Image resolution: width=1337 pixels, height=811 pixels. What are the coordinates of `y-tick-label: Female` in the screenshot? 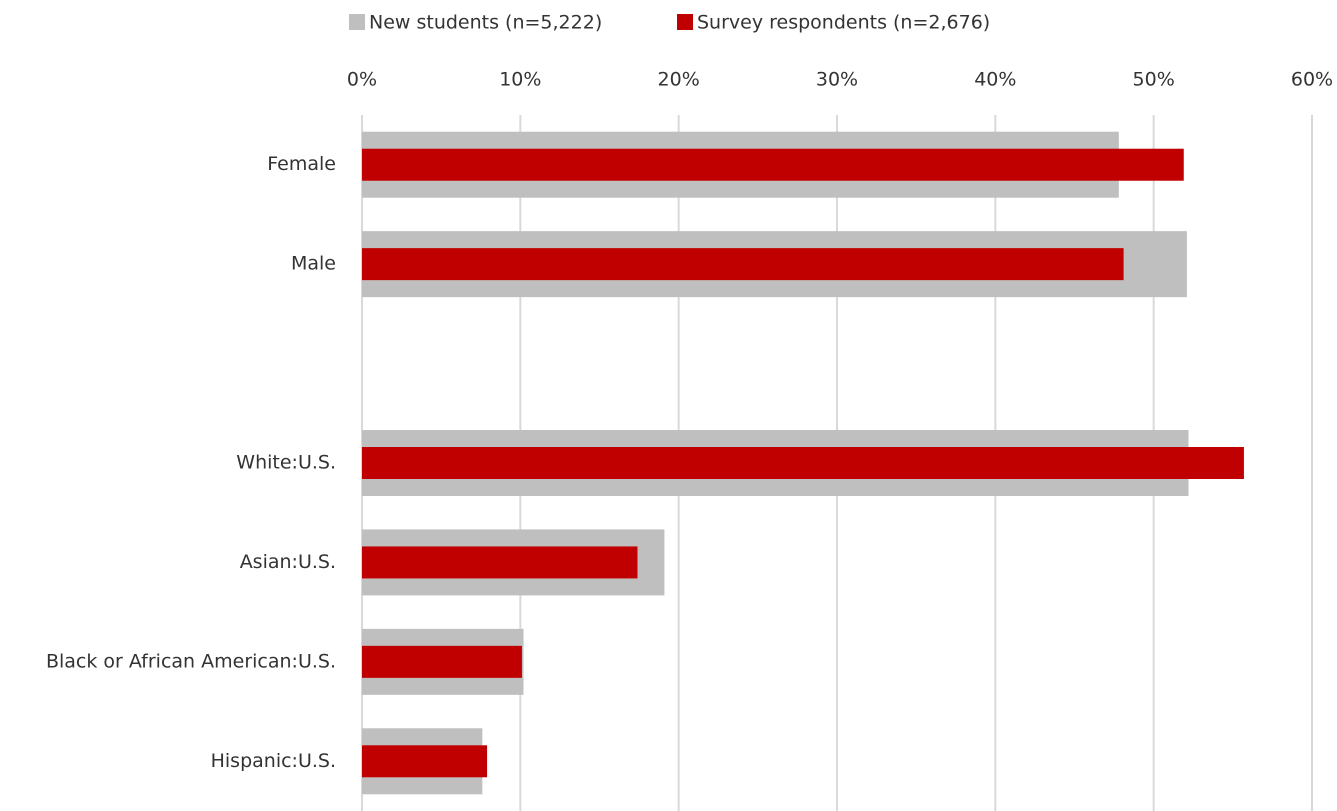 It's located at (301, 164).